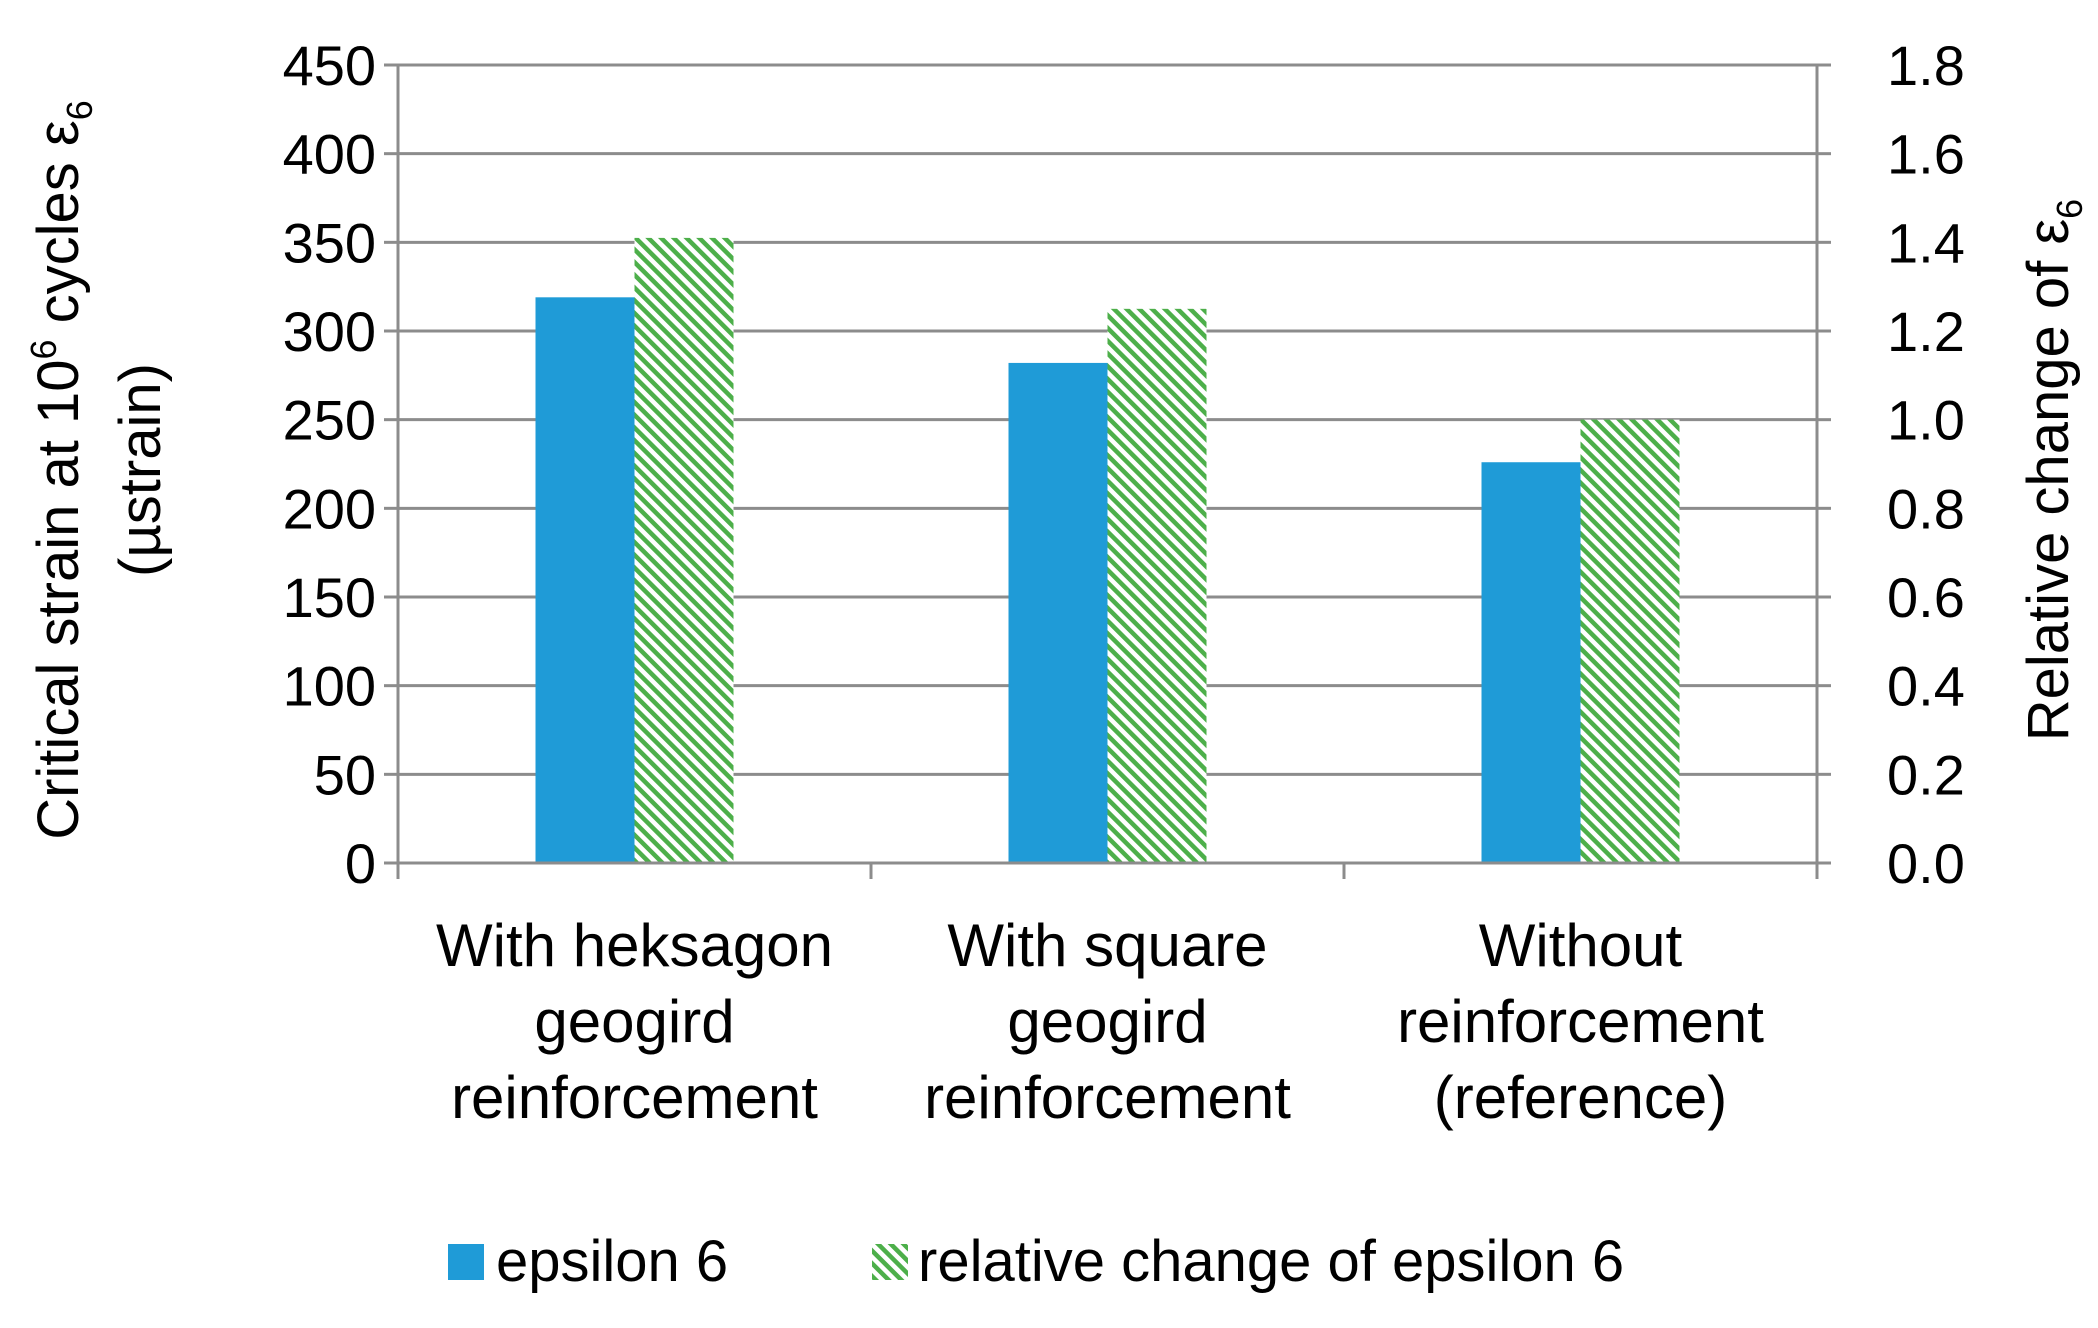 Image resolution: width=2098 pixels, height=1328 pixels. I want to click on left-tick-label: 350, so click(329, 242).